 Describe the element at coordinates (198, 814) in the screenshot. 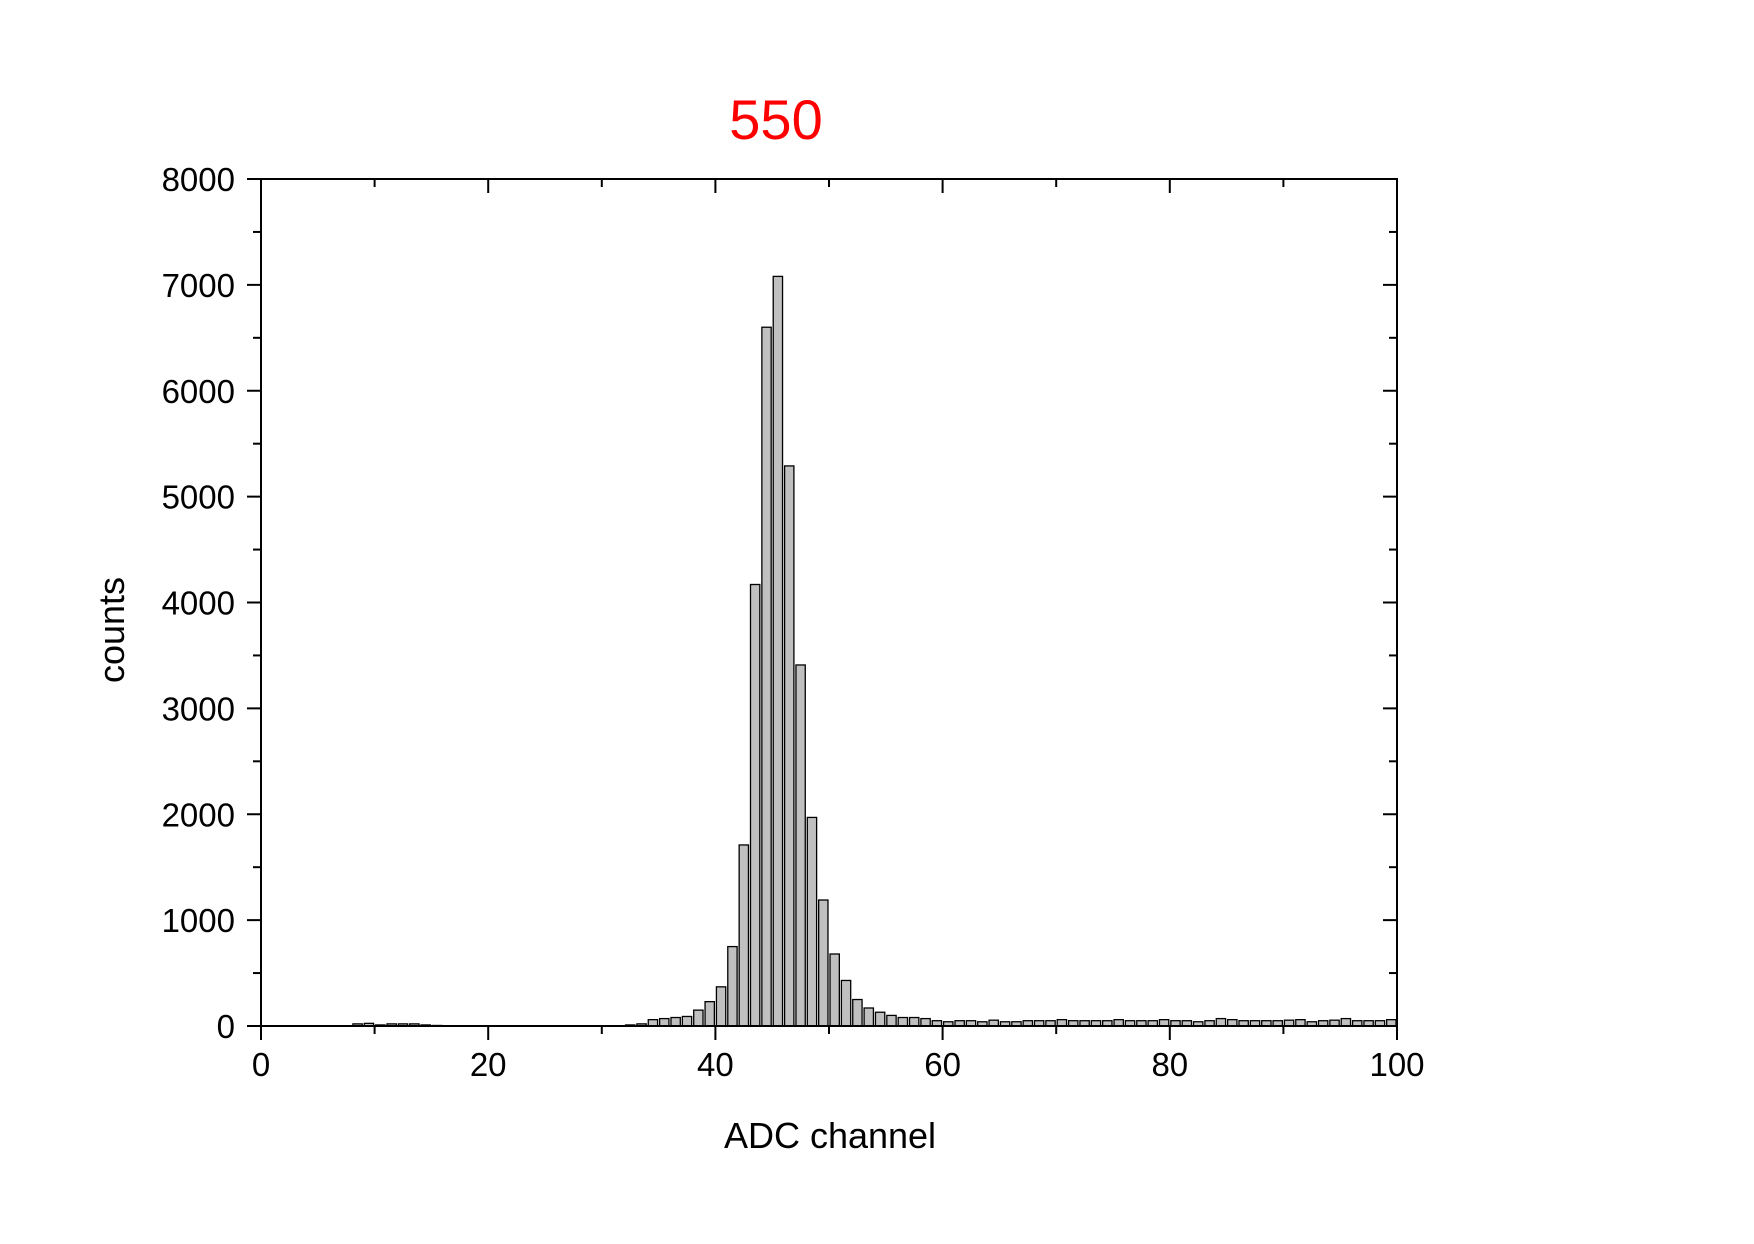

I see `y-tick-label: 2000` at that location.